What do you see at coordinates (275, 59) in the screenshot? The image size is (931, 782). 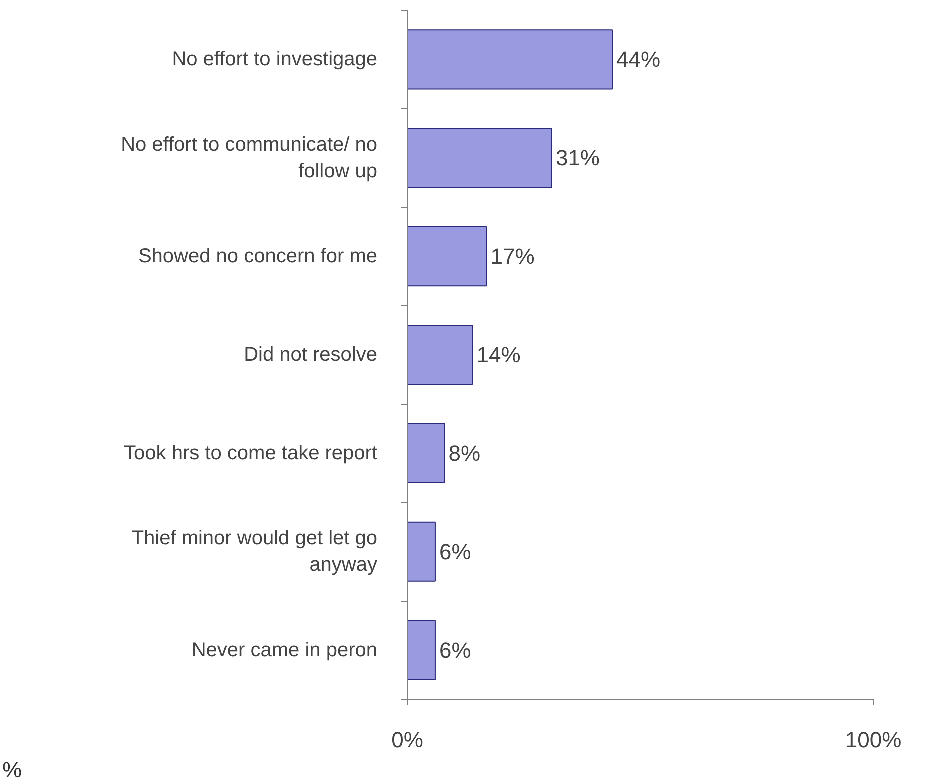 I see `y-tick-label: No effort to investigage` at bounding box center [275, 59].